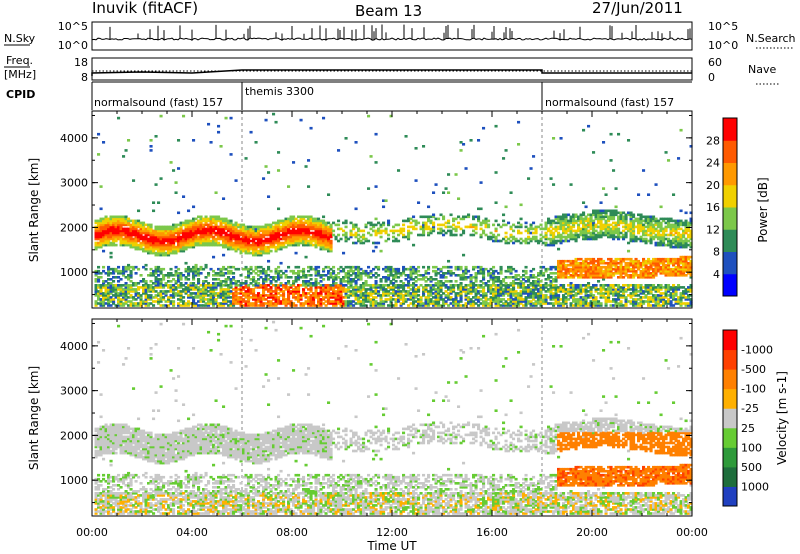 The height and width of the screenshot is (554, 800). I want to click on nave-tick-top: 60, so click(715, 62).